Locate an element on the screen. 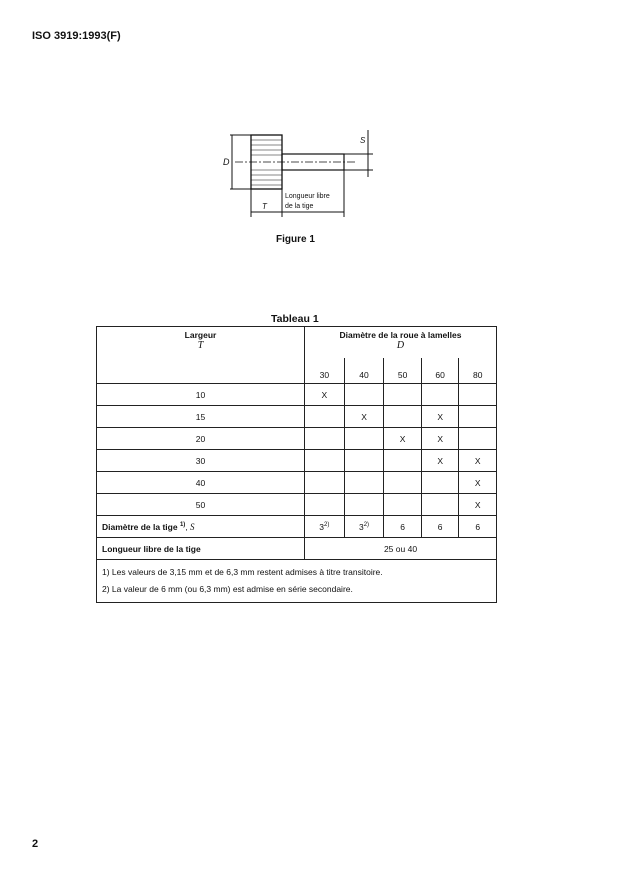 The image size is (625, 879). free-length-value: 25 ou 40 is located at coordinates (400, 548).